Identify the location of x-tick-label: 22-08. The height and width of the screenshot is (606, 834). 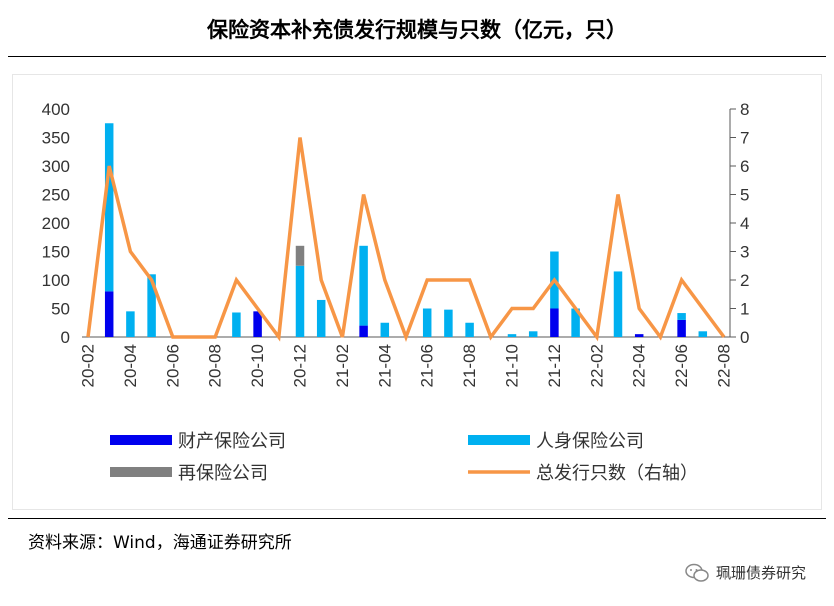
(724, 365).